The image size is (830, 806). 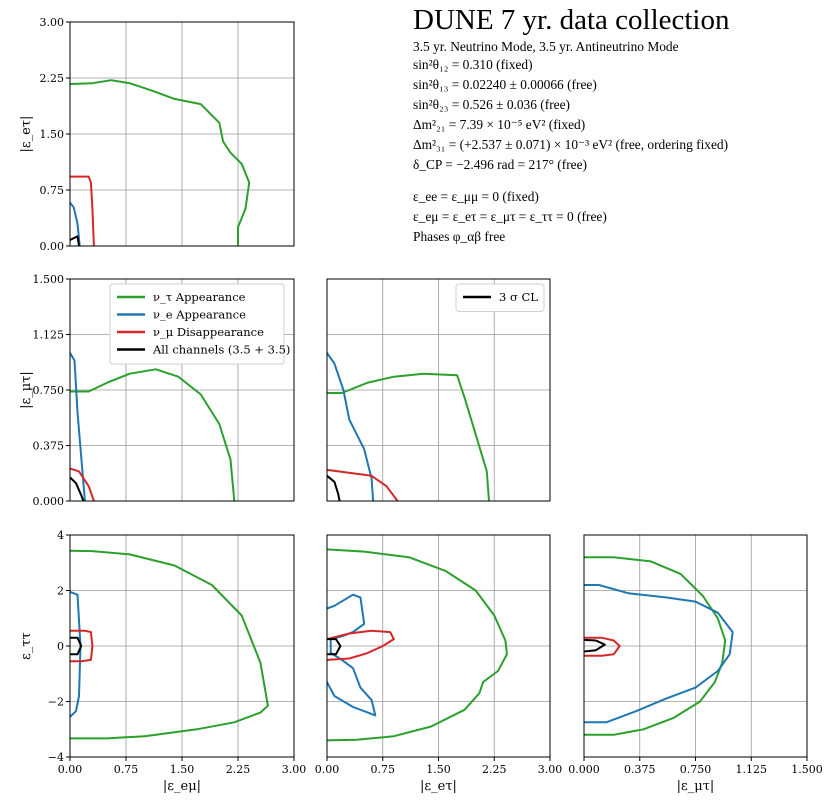 I want to click on y-tick-label: 0.75, so click(x=52, y=190).